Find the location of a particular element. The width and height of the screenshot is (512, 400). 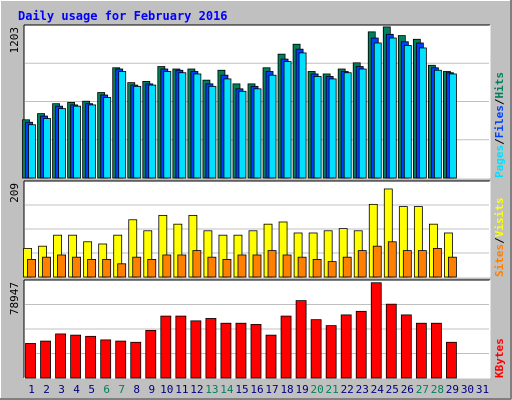

legend-bottom: KBytes is located at coordinates (499, 358).